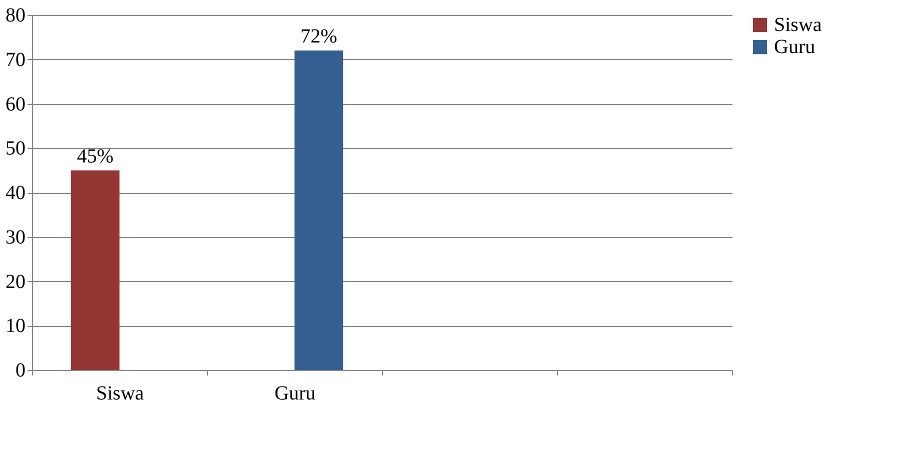  Describe the element at coordinates (16, 237) in the screenshot. I see `y-tick-label: 30` at that location.